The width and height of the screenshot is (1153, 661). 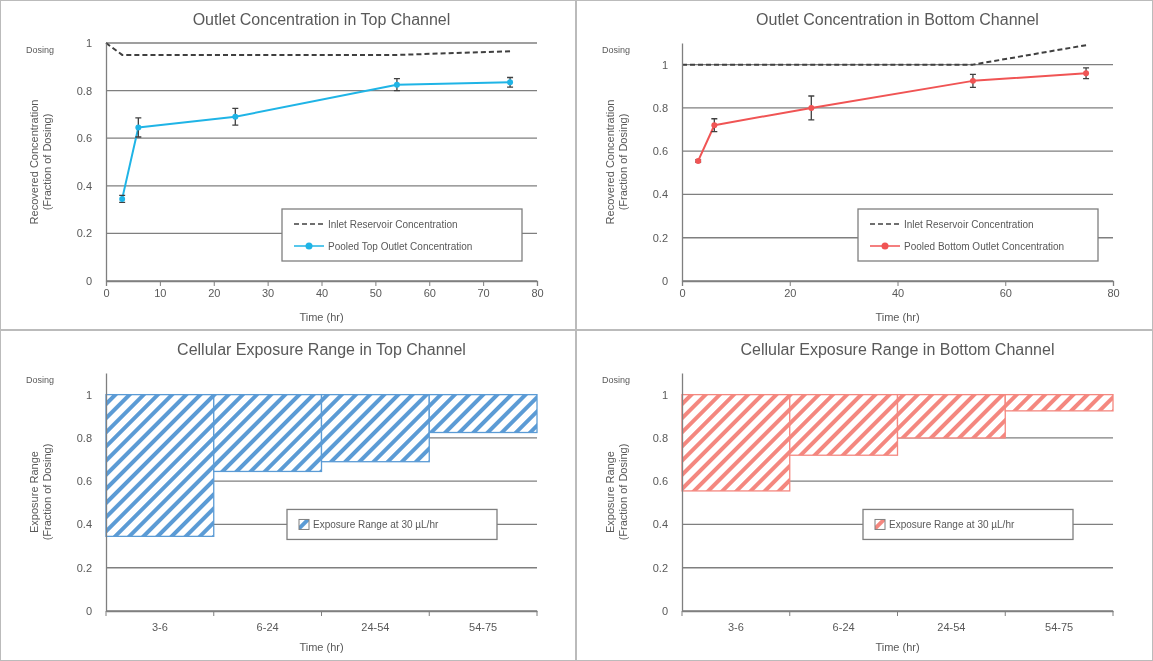 I want to click on x-tick-label: 70, so click(x=483, y=292).